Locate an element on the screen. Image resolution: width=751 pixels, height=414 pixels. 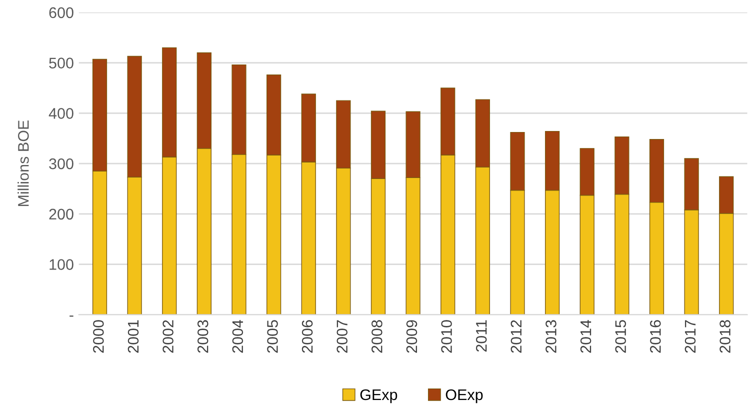
x-tick-label: 2001 is located at coordinates (133, 336).